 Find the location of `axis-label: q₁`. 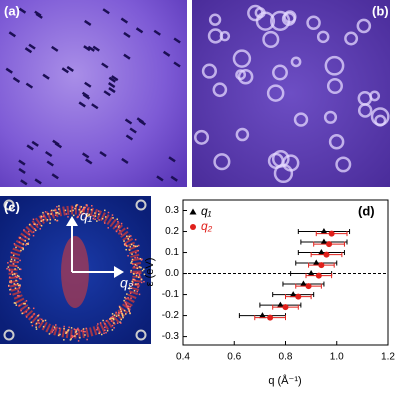

axis-label: q₁ is located at coordinates (86, 216).